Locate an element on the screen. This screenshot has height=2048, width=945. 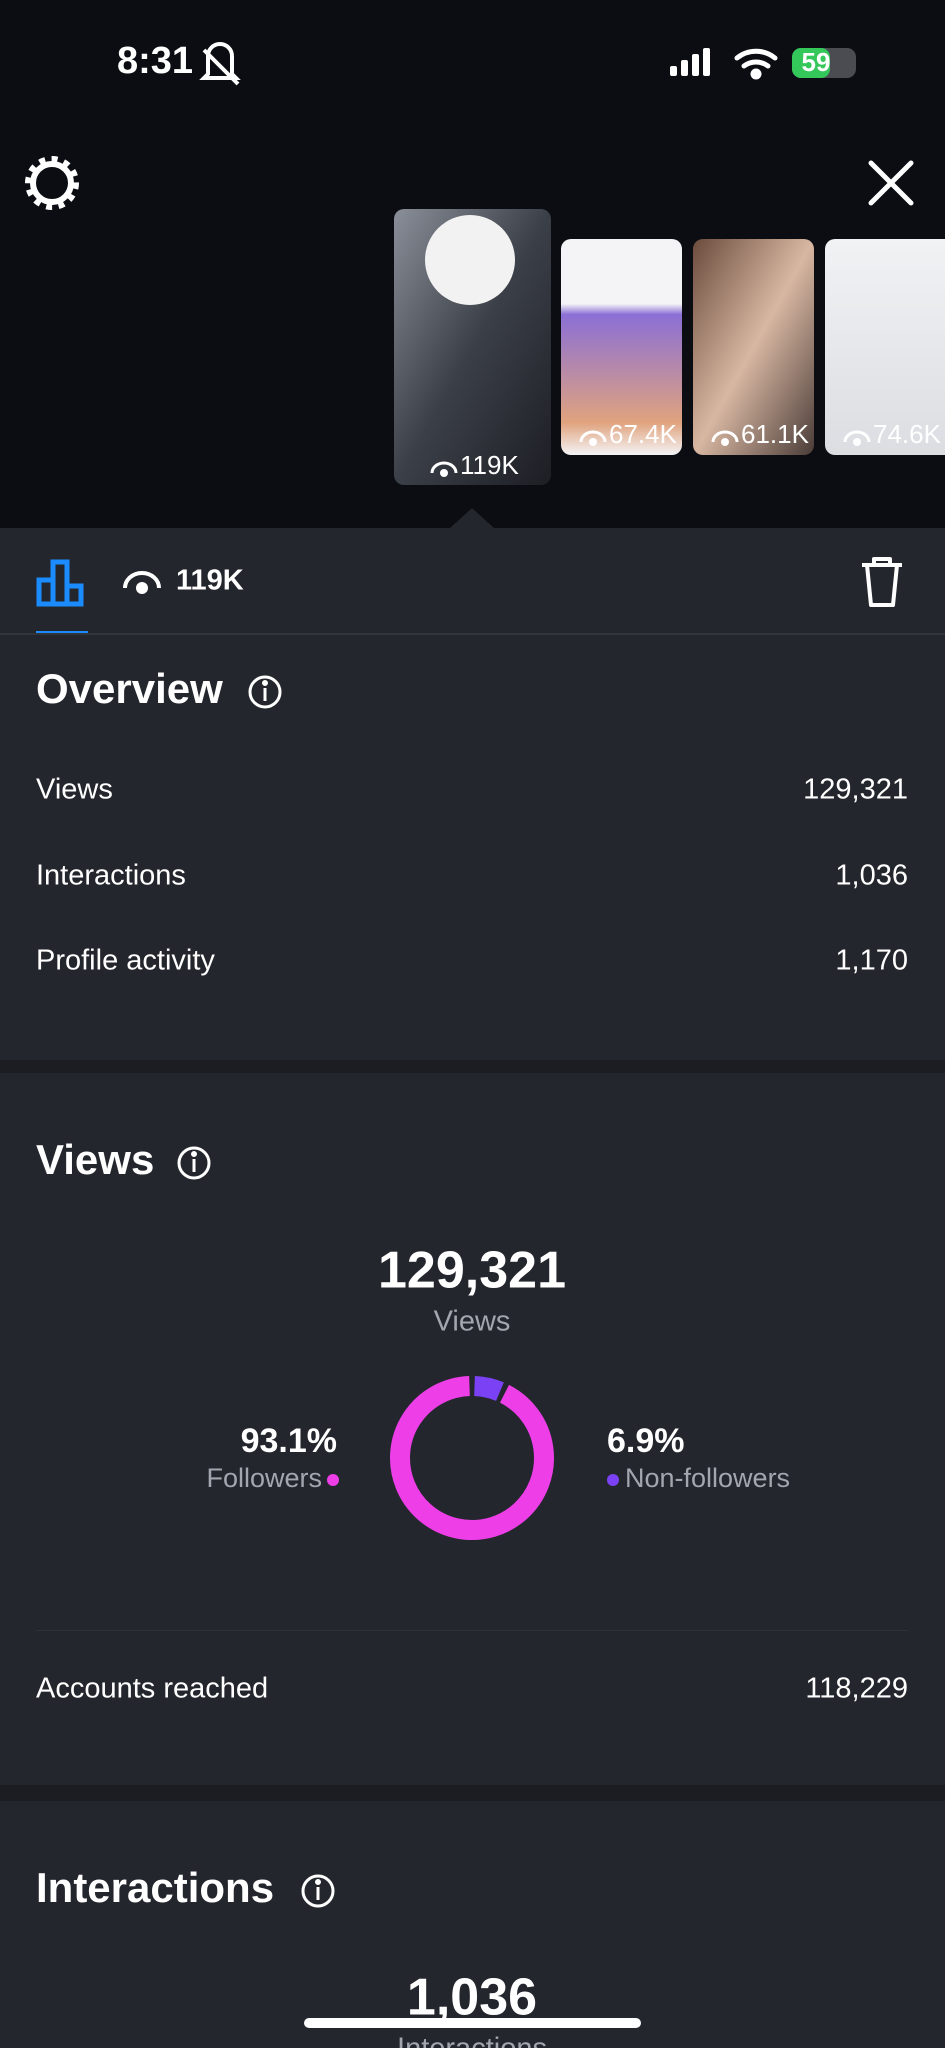
row-value: 118,229 is located at coordinates (856, 1689).